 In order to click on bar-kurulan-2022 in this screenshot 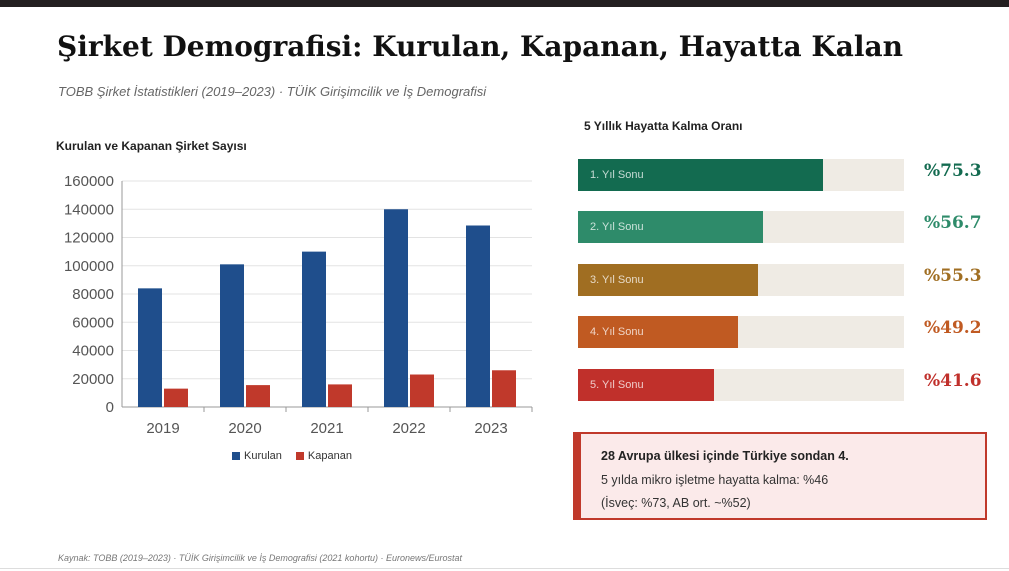, I will do `click(396, 308)`.